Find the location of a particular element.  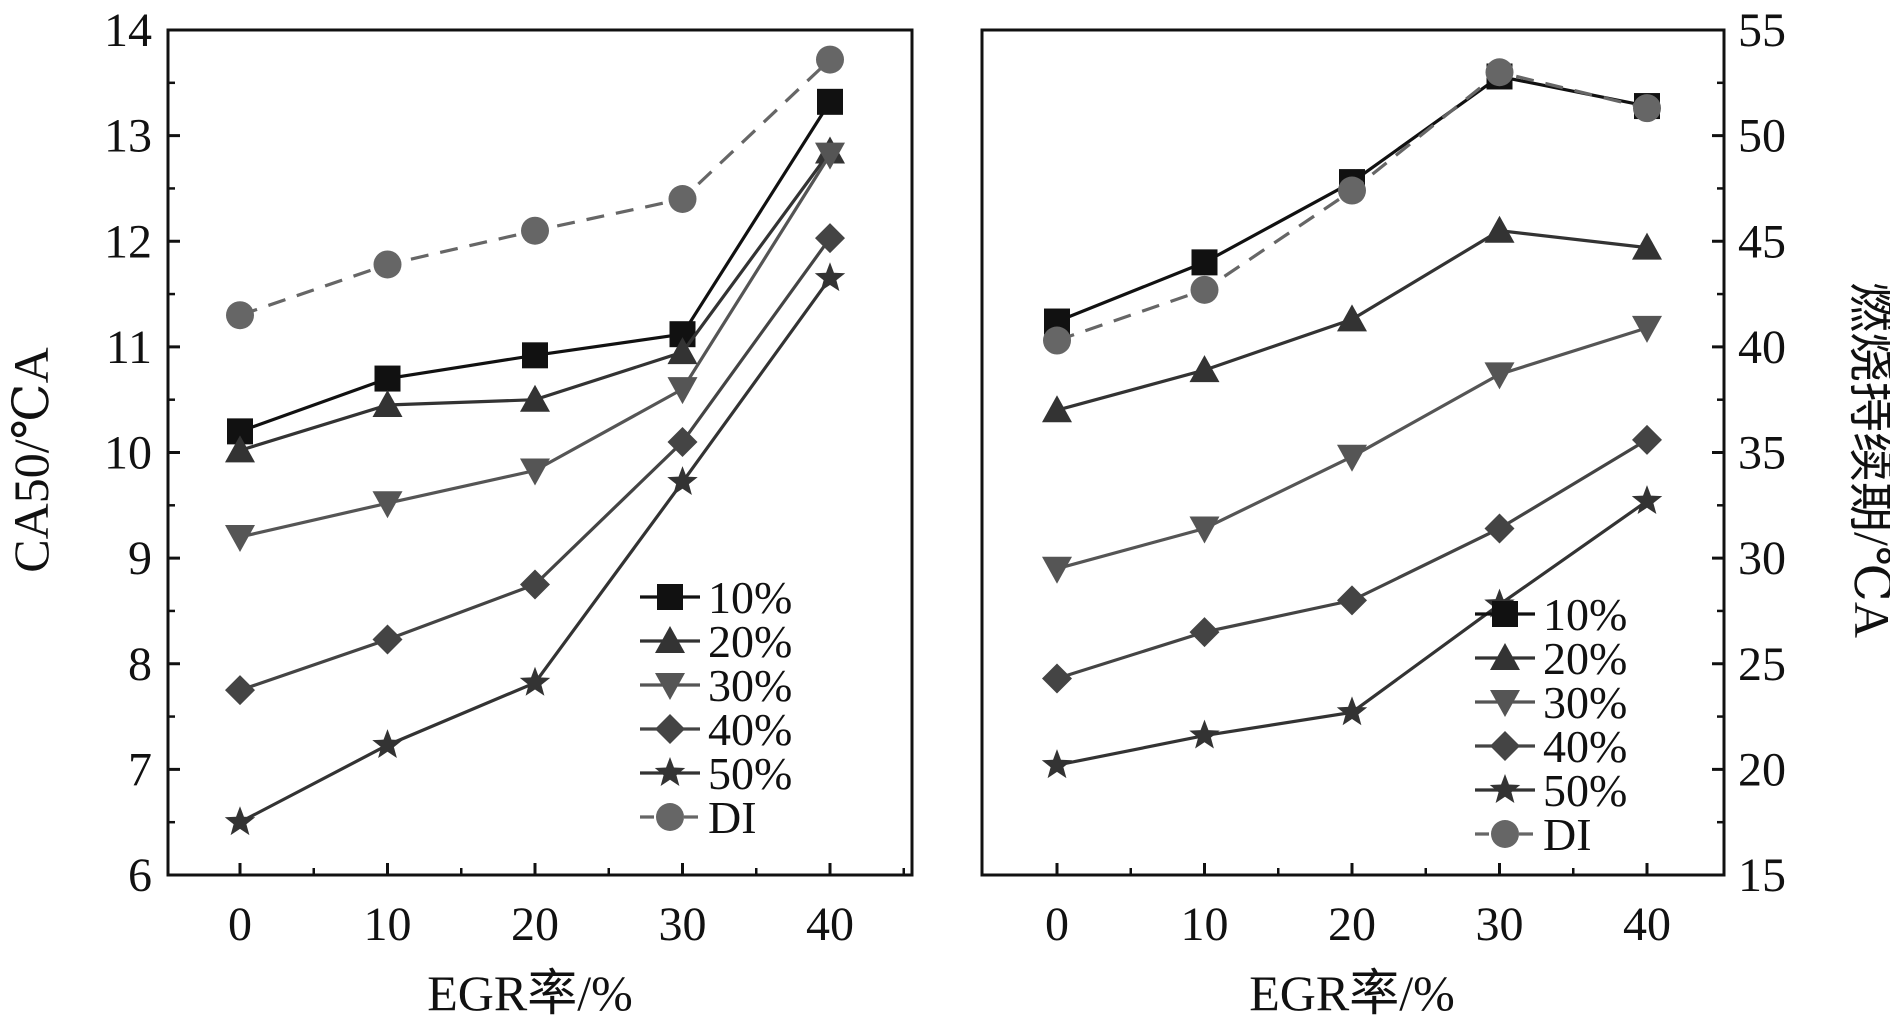

right-y-axis-title: 燃烧持续期/℃A is located at coordinates (1867, 460).